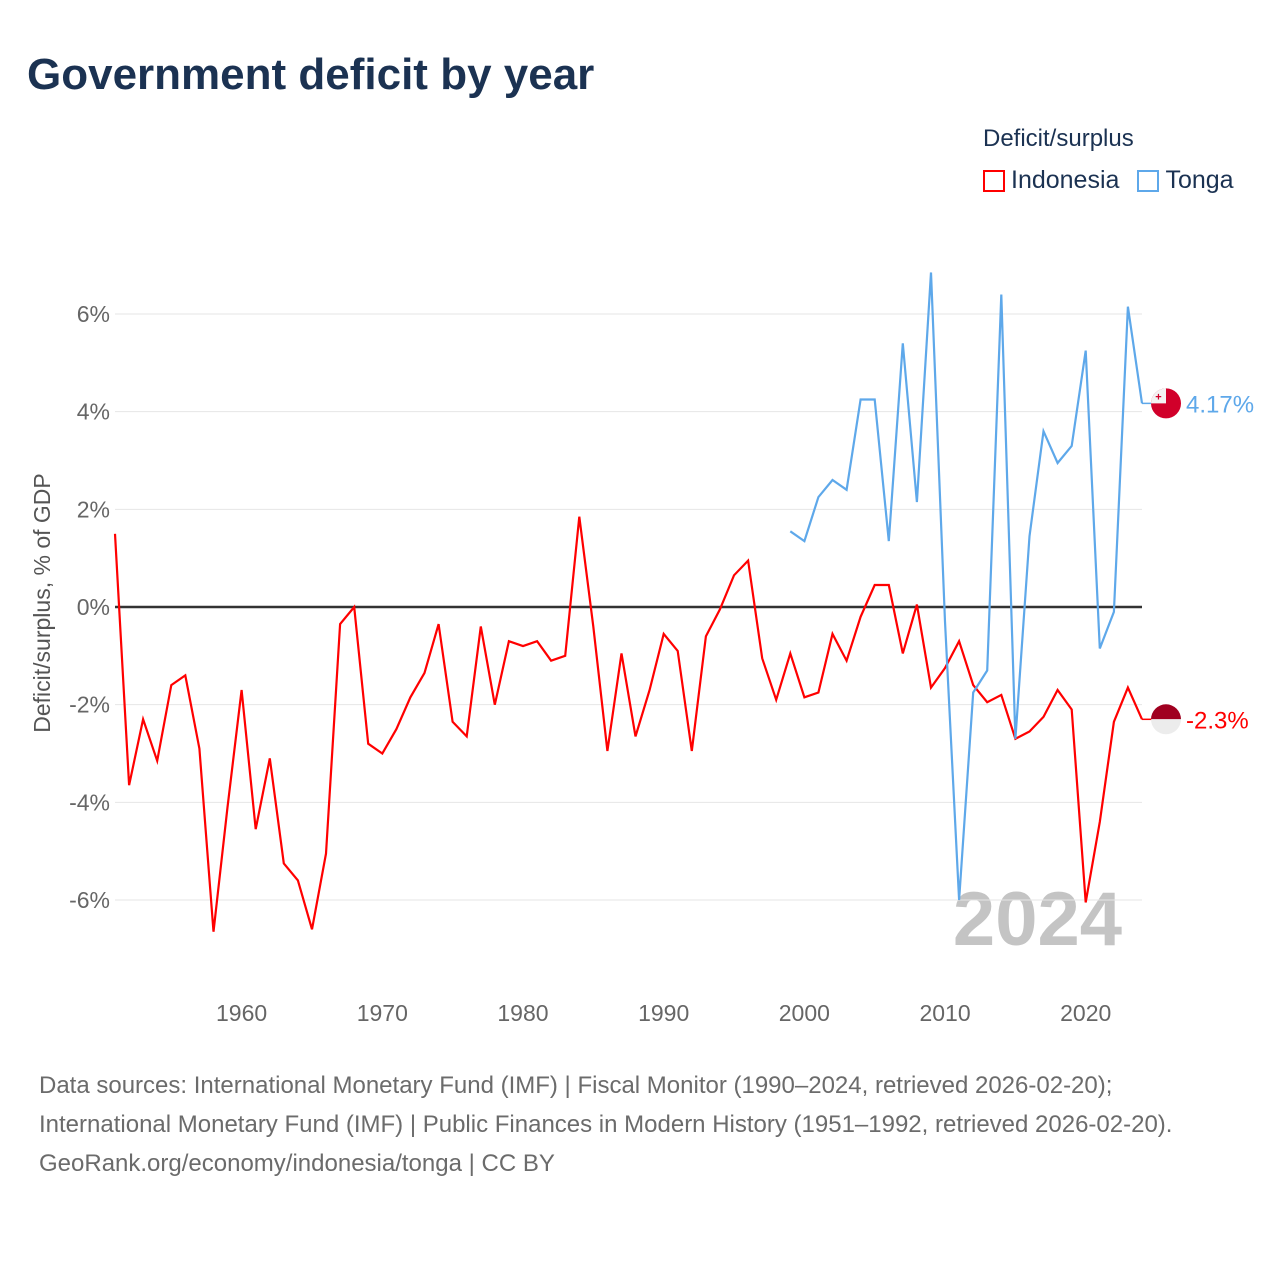  Describe the element at coordinates (93, 509) in the screenshot. I see `y-tick-label: 2%` at that location.